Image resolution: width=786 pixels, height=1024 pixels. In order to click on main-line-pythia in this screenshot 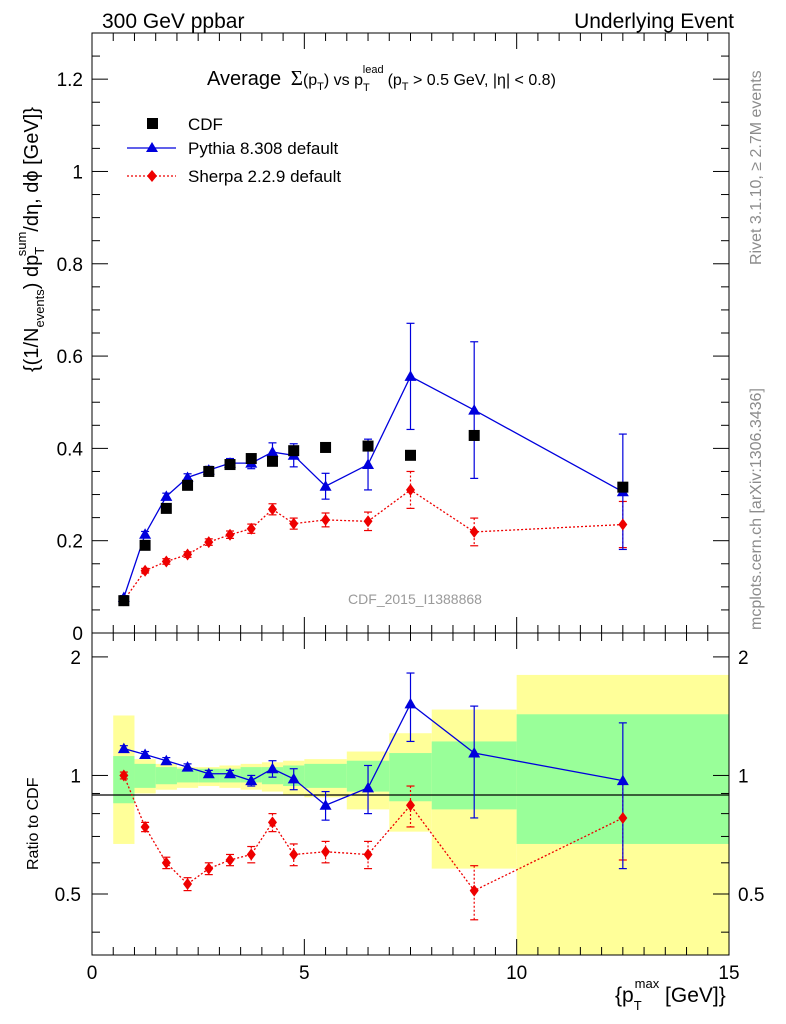, I will do `click(373, 486)`.